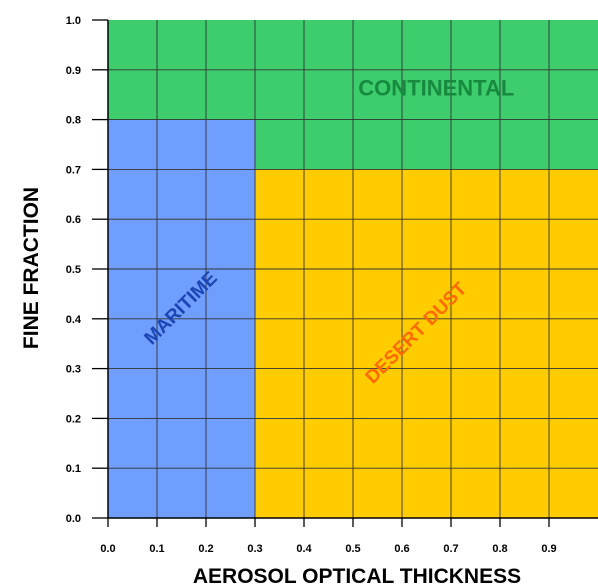 This screenshot has height=587, width=598. Describe the element at coordinates (450, 549) in the screenshot. I see `x-tick-label: 0.7` at that location.